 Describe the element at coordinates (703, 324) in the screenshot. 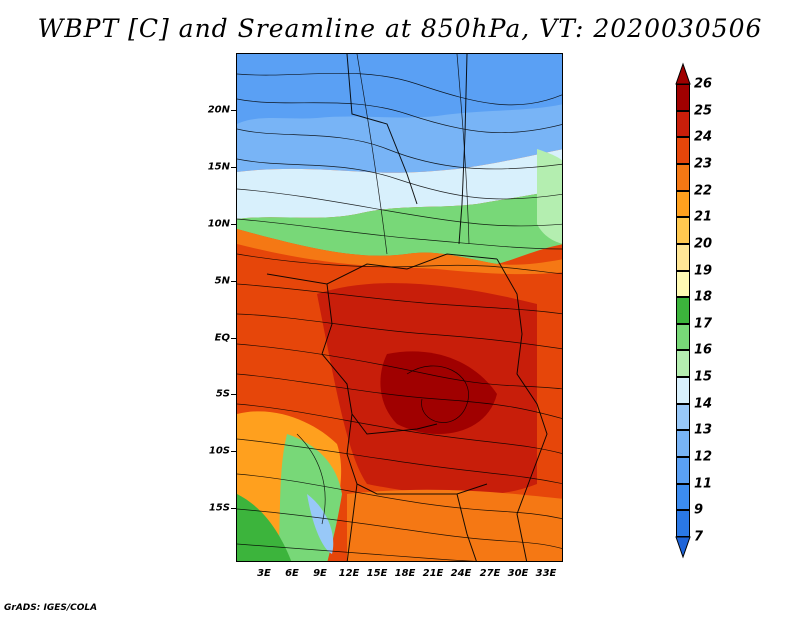

I see `colorbar-label: 17` at that location.